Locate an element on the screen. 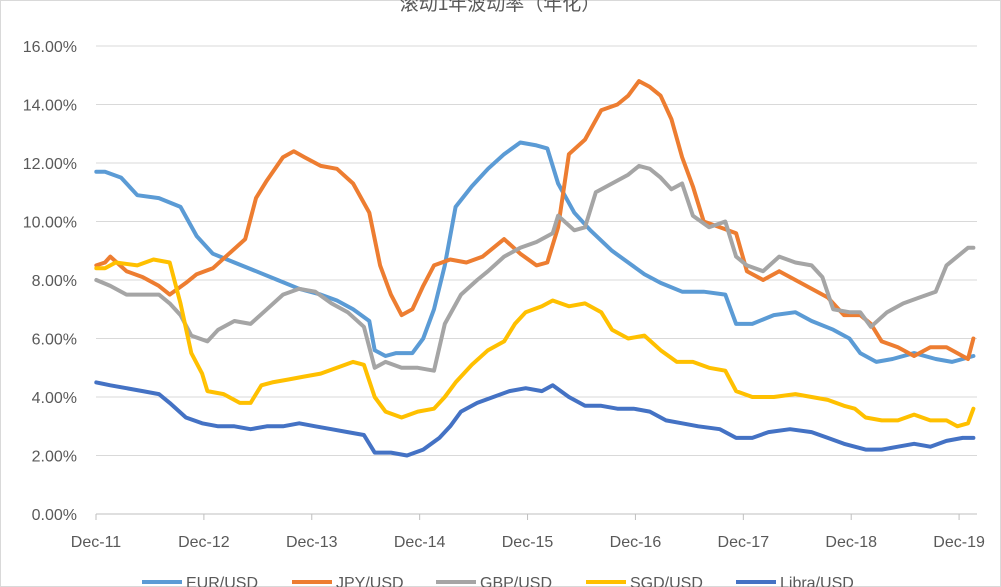 This screenshot has height=587, width=1001. legend-label: Libra/USD is located at coordinates (817, 581).